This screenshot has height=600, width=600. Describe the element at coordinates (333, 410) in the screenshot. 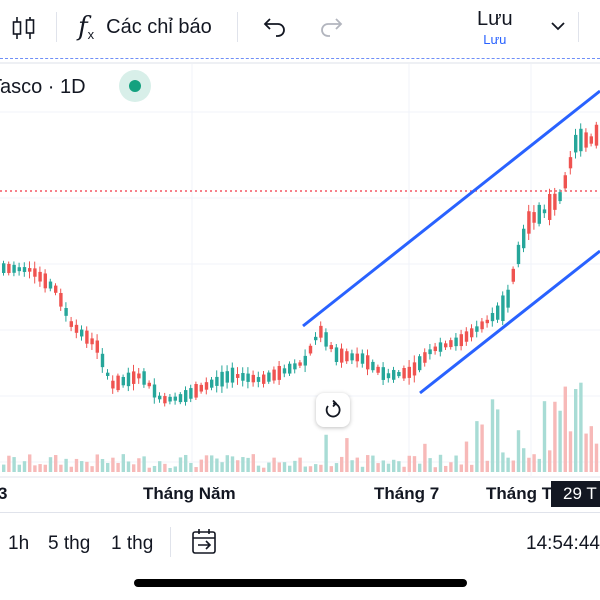

I see `reset-chart-button` at that location.